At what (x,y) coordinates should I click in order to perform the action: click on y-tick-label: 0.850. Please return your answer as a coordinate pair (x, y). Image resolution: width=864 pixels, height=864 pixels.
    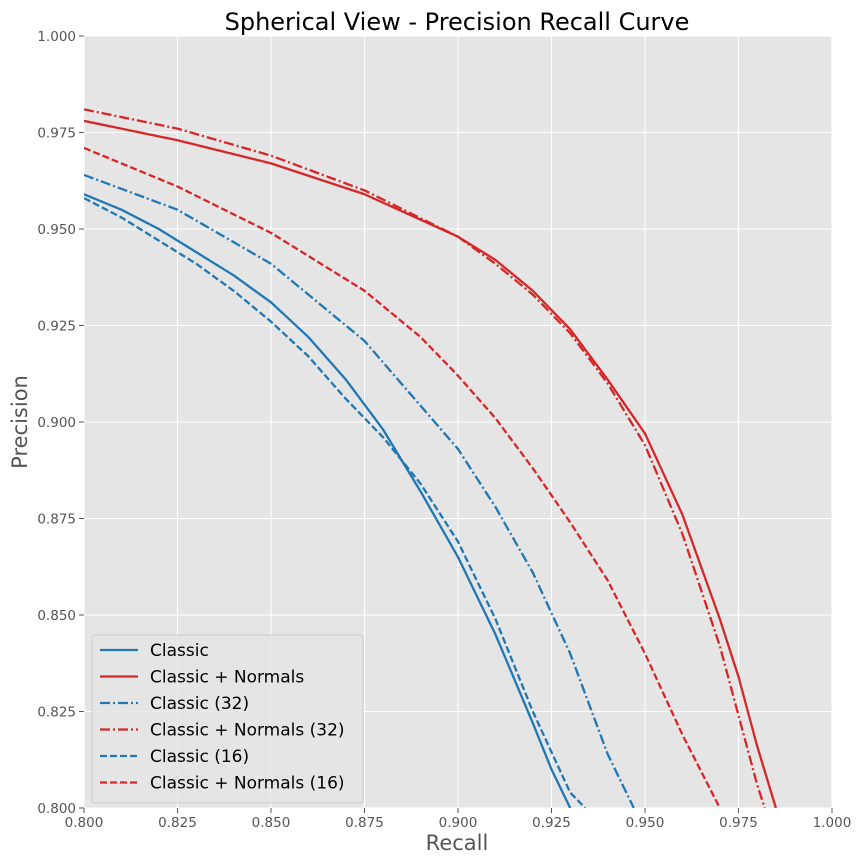
    Looking at the image, I should click on (56, 616).